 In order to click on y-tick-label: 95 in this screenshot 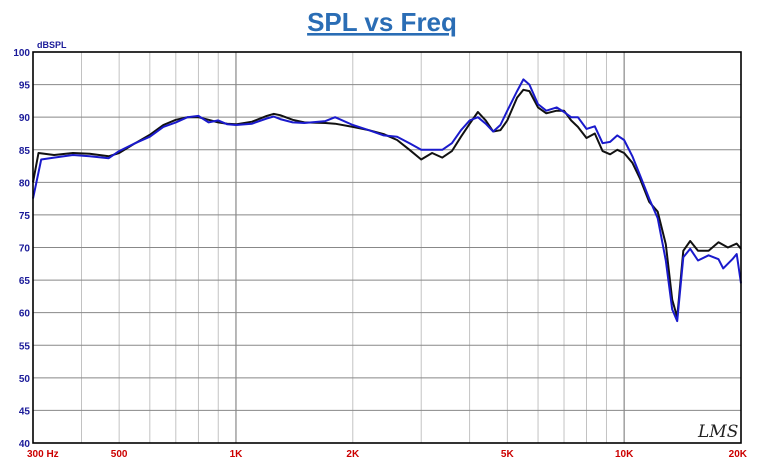, I will do `click(25, 86)`.